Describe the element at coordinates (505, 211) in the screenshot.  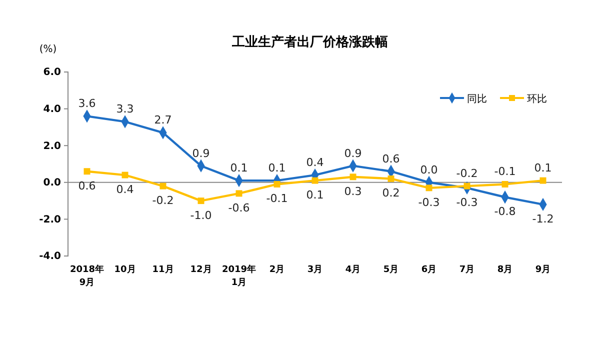
I see `data-label: -0.8` at that location.